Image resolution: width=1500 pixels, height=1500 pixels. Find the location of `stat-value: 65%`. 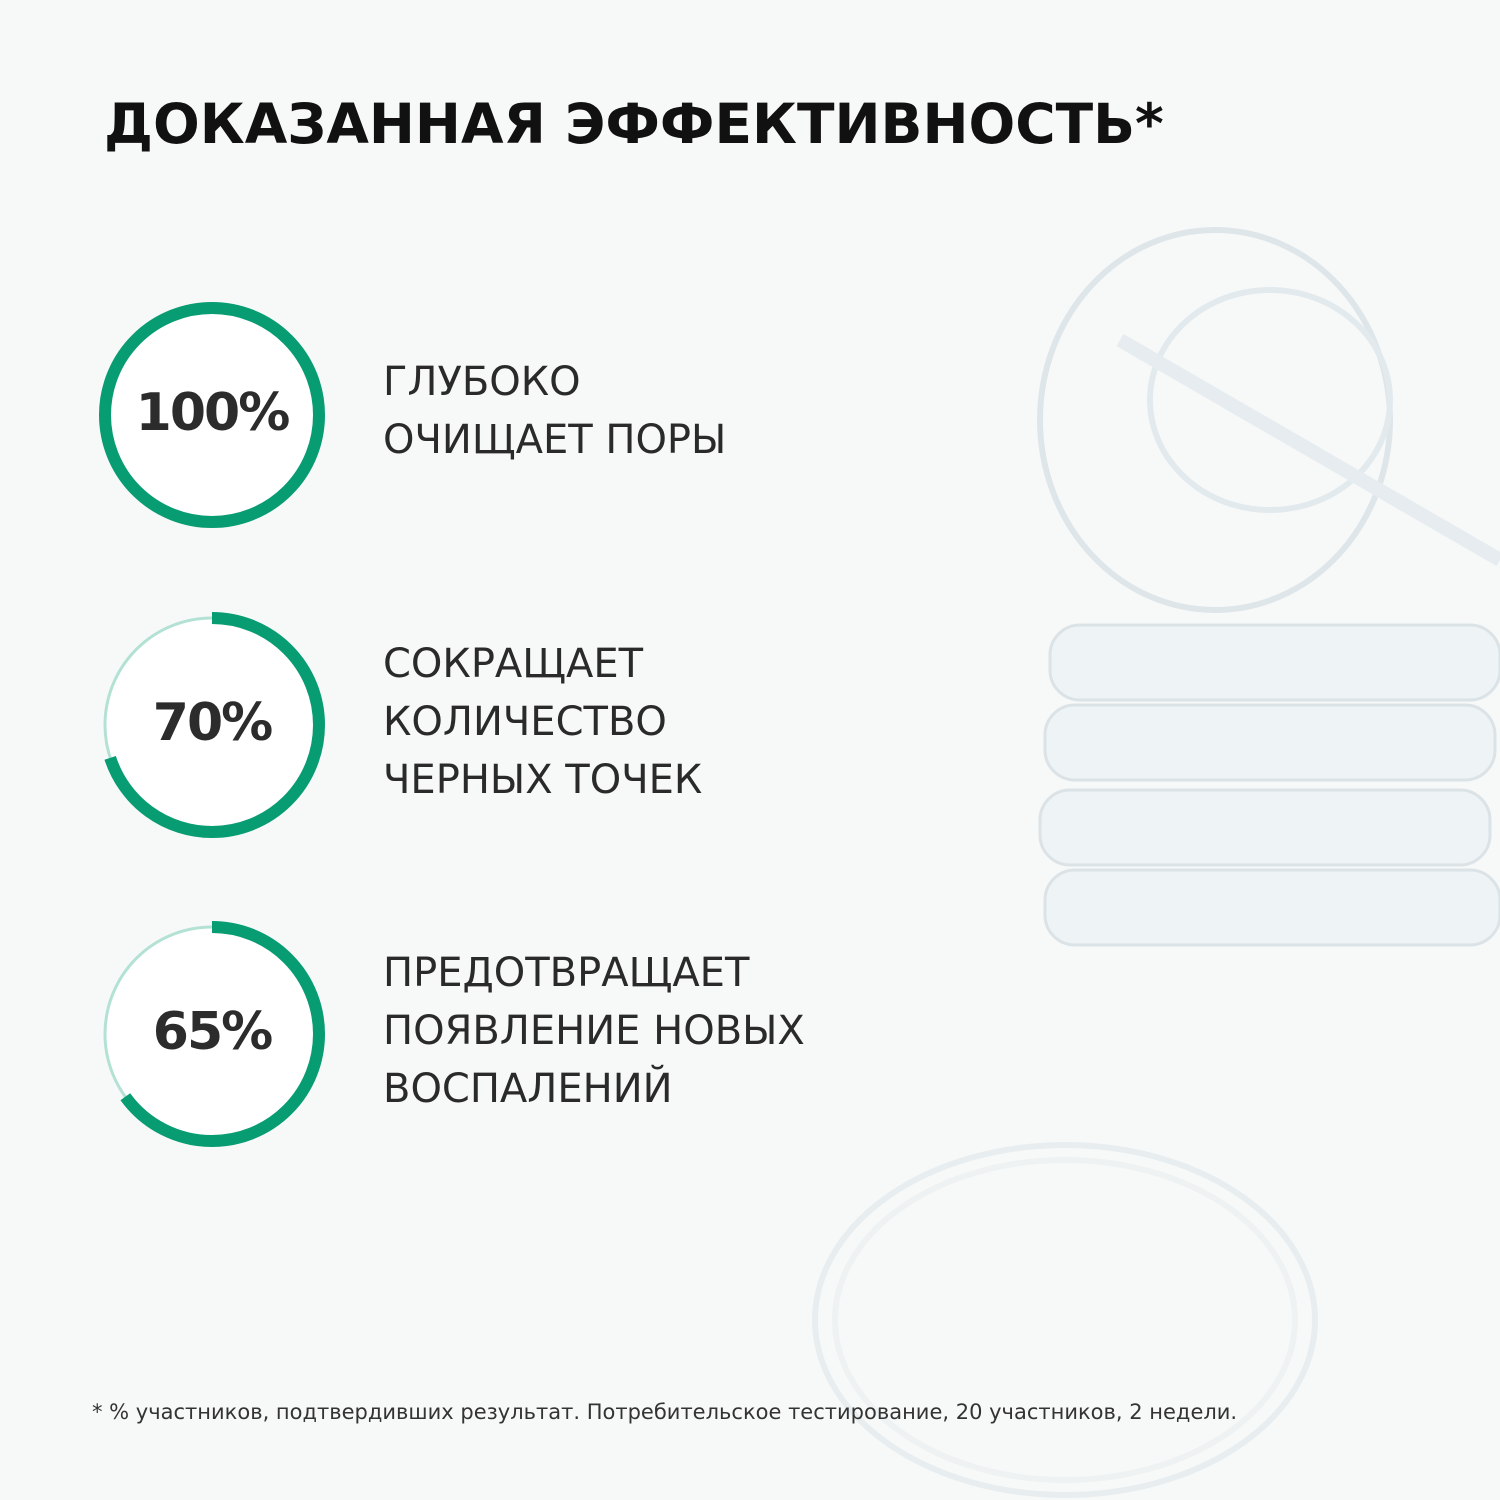

stat-value: 65% is located at coordinates (212, 1032).